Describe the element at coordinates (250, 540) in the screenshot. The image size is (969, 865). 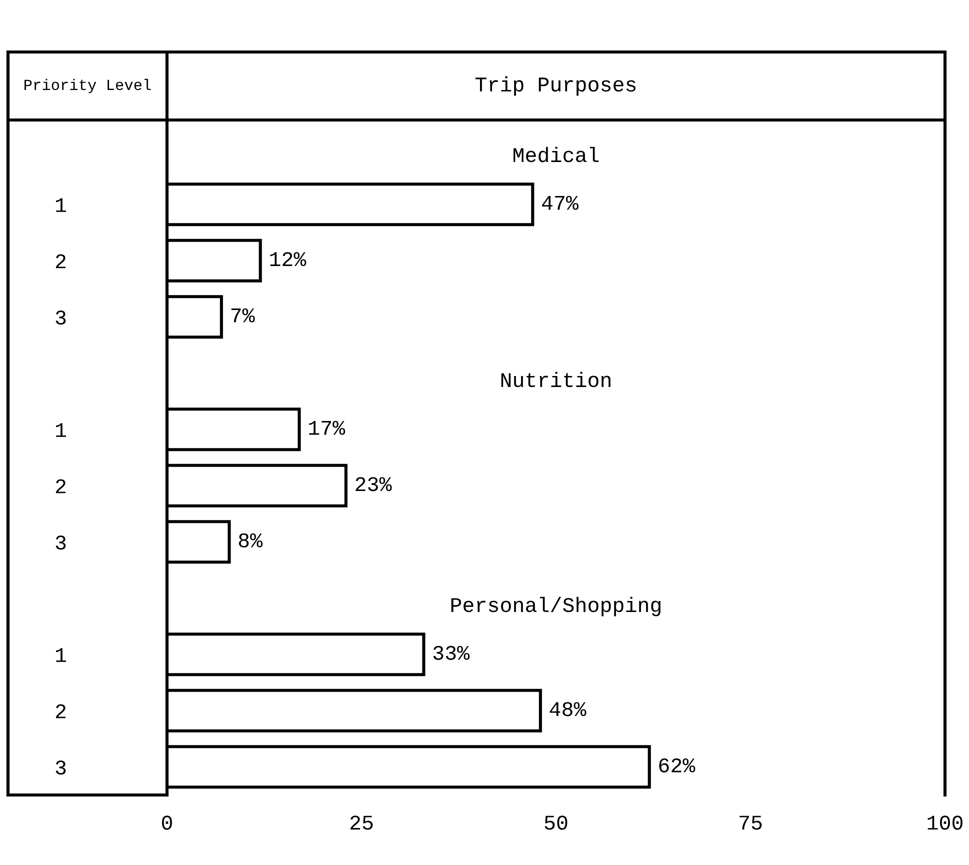
I see `data-label: 8%` at that location.